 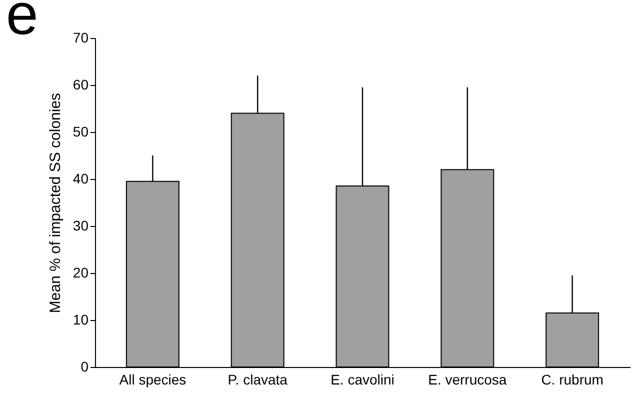 I want to click on y-tick-label: 10, so click(x=80, y=320).